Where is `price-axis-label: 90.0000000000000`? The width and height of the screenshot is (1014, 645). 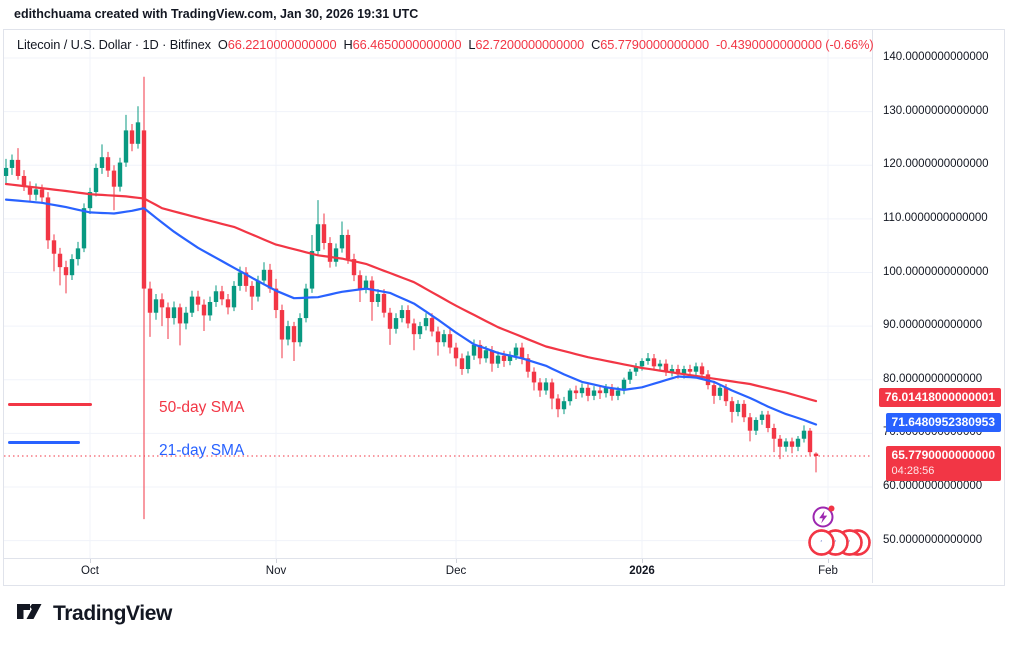 price-axis-label: 90.0000000000000 is located at coordinates (933, 325).